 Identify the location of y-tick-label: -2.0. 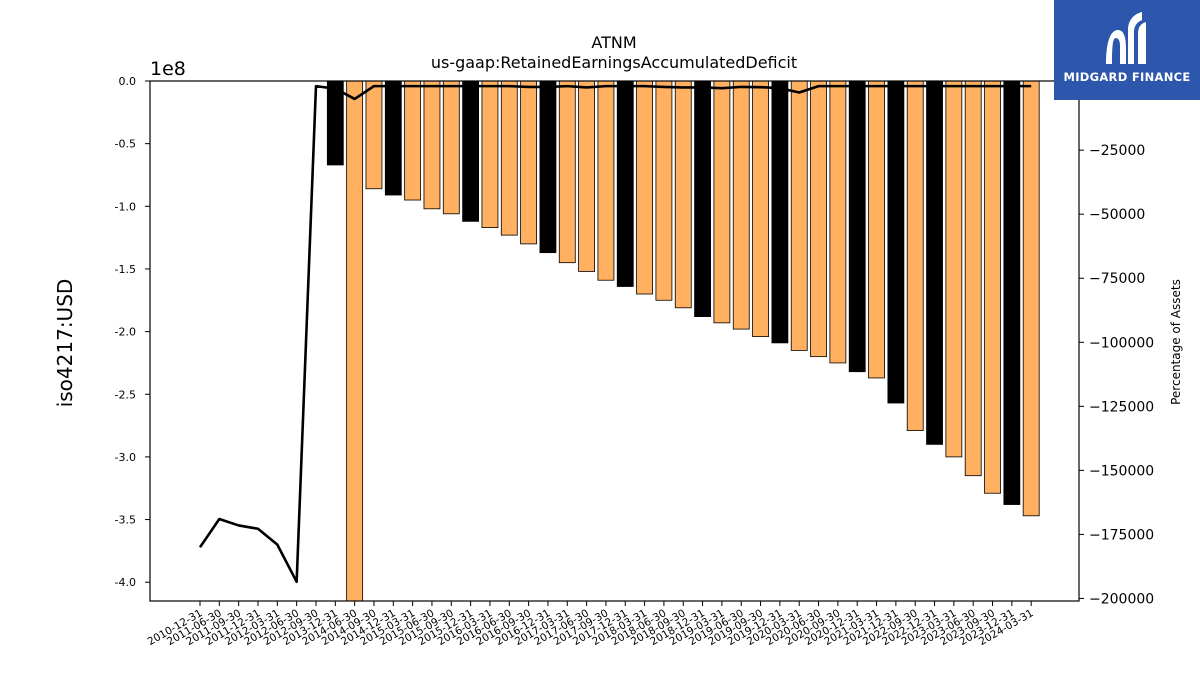
(125, 332).